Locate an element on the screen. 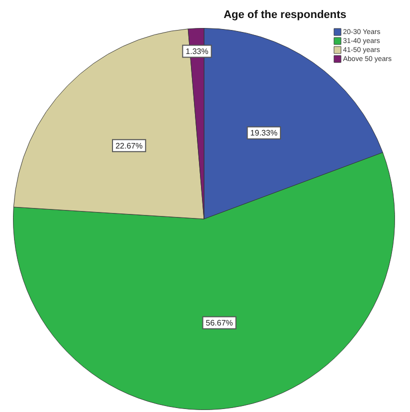 This screenshot has width=410, height=412. data-label: 1.33% is located at coordinates (197, 51).